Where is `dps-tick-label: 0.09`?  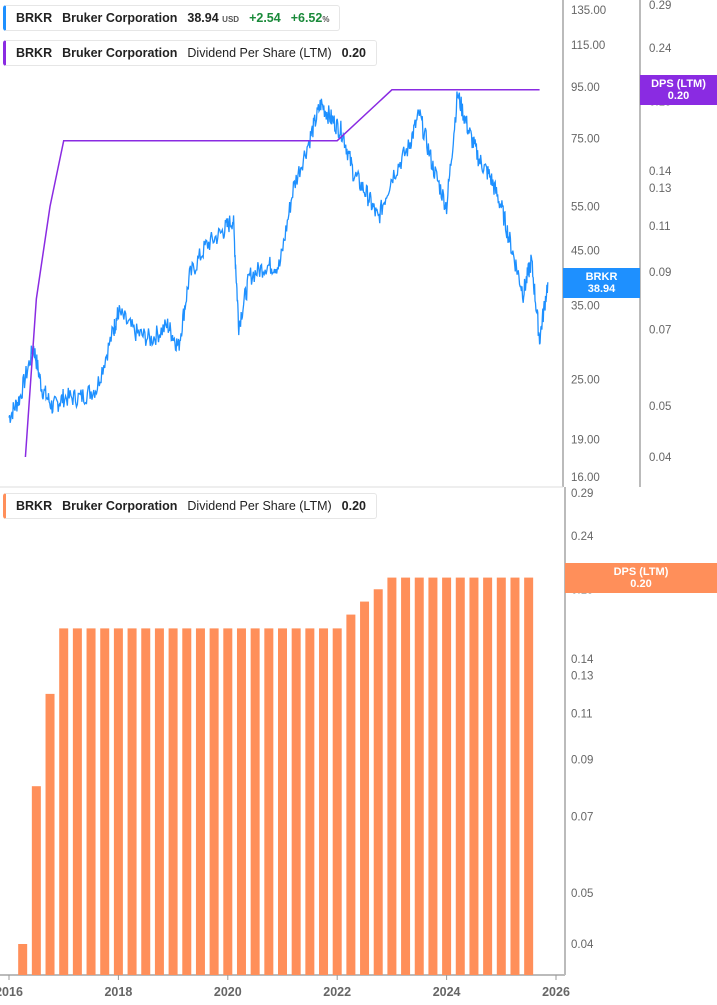 dps-tick-label: 0.09 is located at coordinates (660, 273).